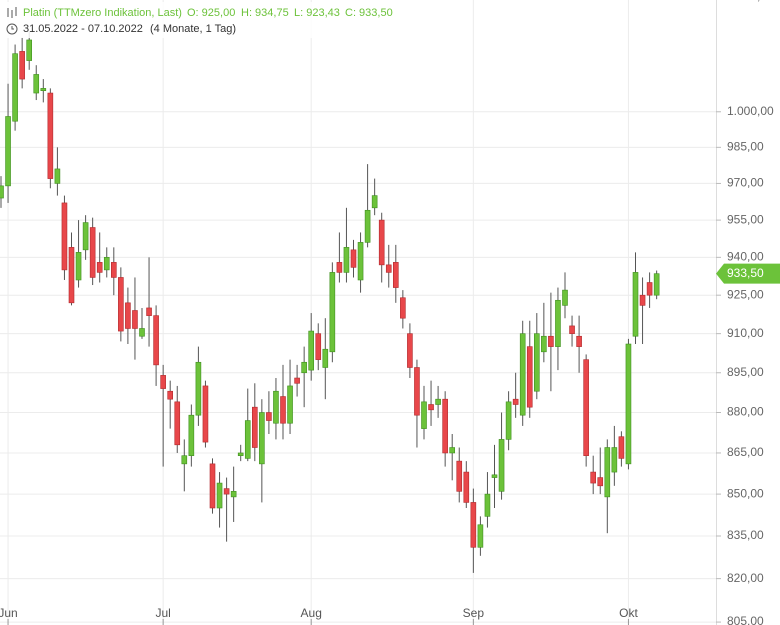 Image resolution: width=780 pixels, height=625 pixels. I want to click on period: 31.05.2022 - 07.10.2022, so click(83, 29).